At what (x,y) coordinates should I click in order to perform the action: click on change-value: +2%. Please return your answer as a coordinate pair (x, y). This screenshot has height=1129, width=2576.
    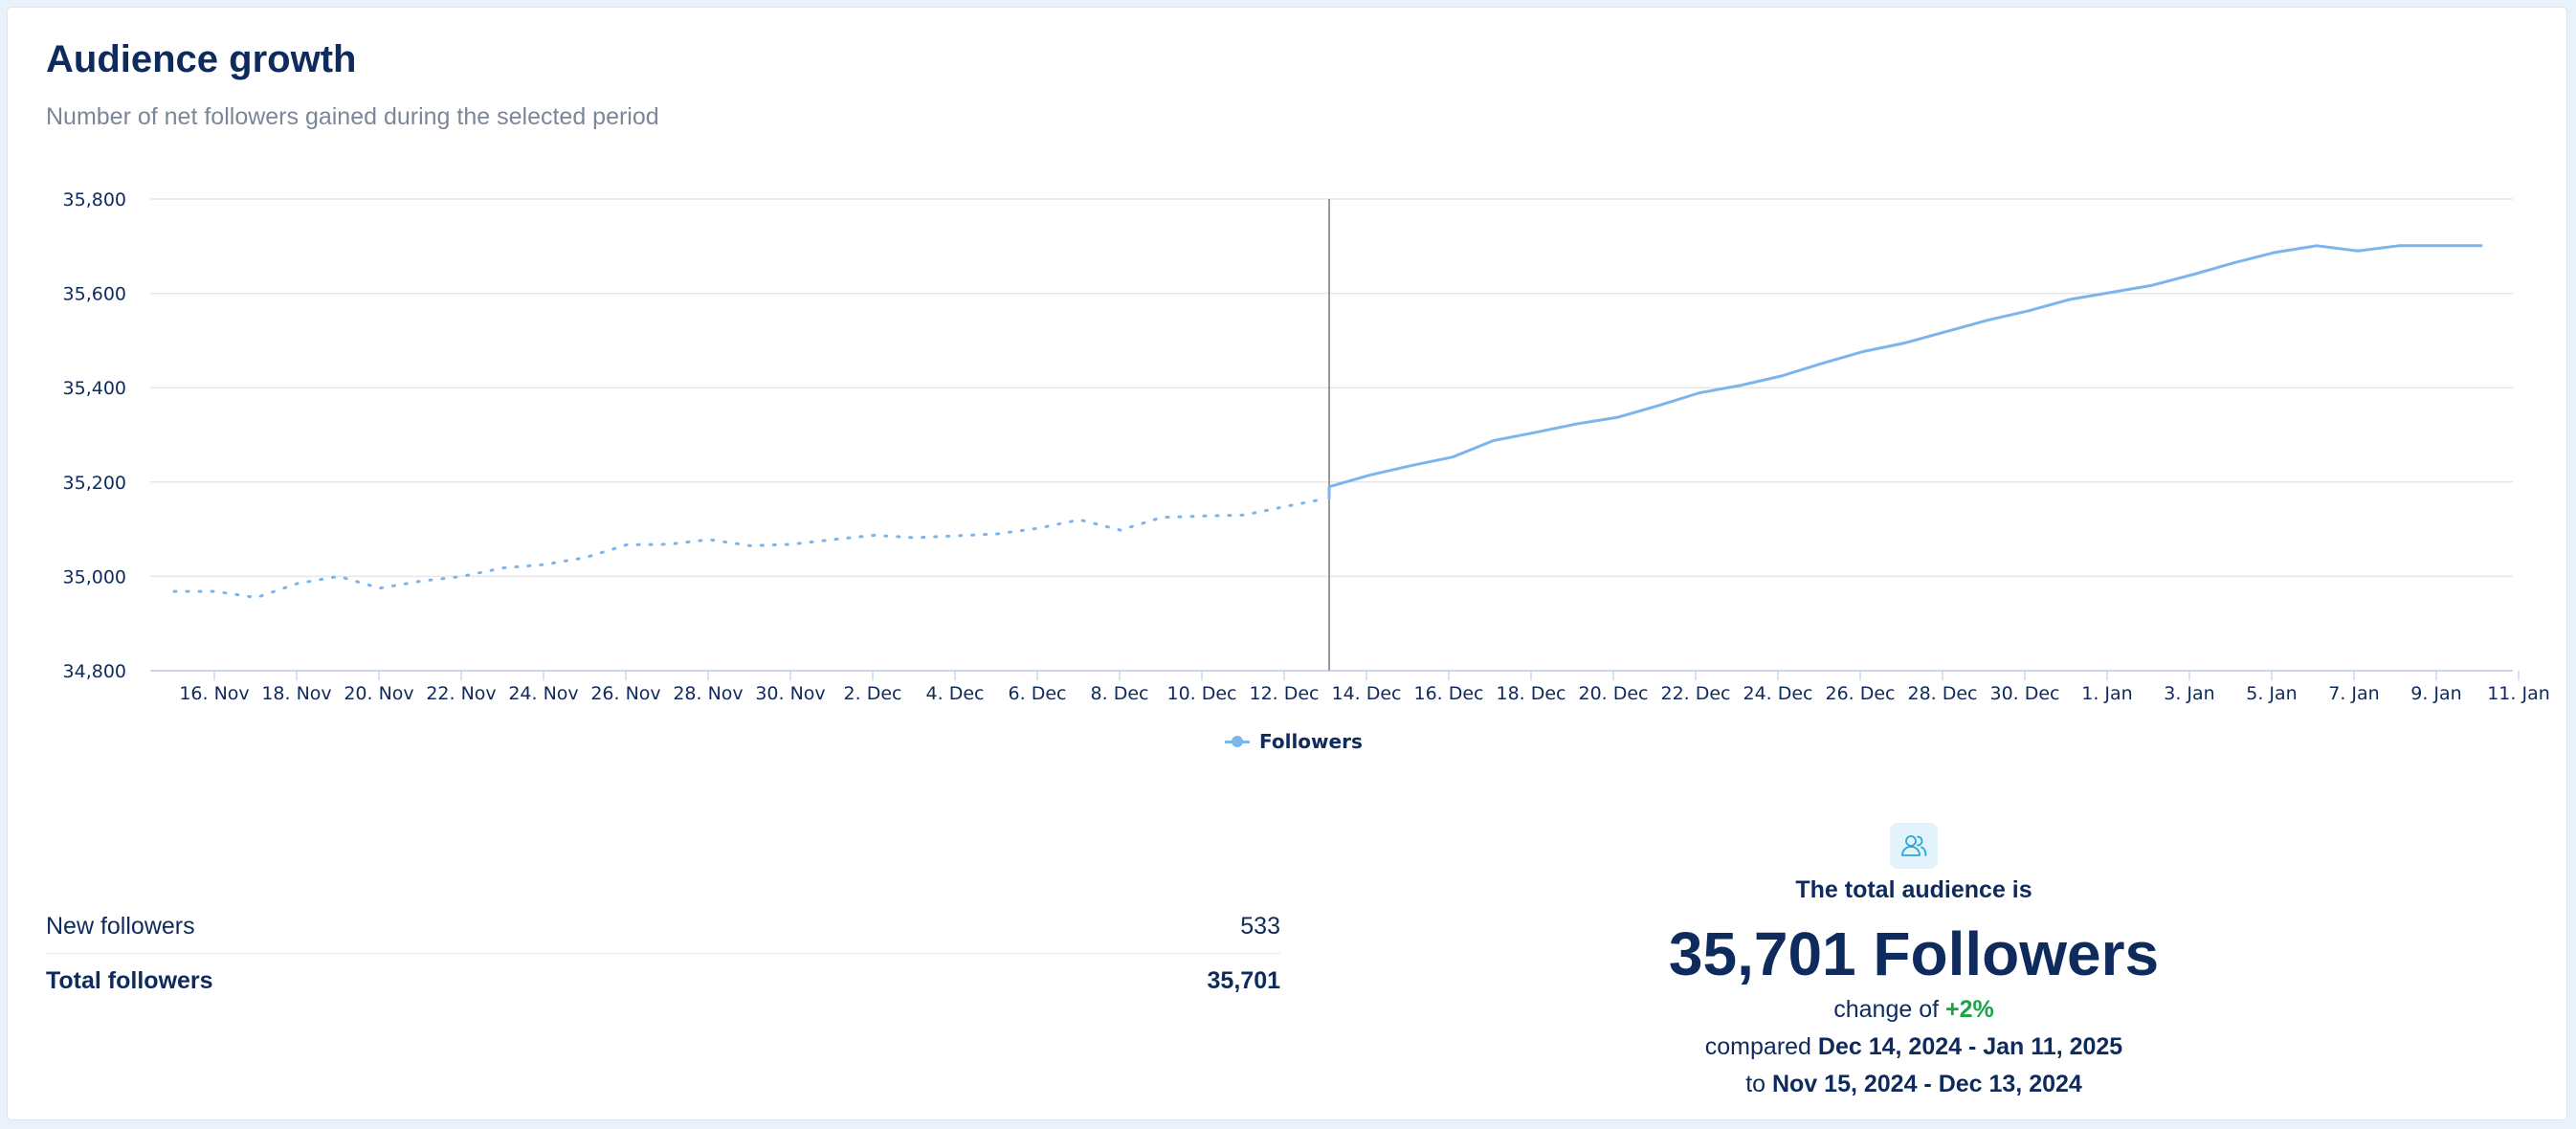
    Looking at the image, I should click on (1969, 1009).